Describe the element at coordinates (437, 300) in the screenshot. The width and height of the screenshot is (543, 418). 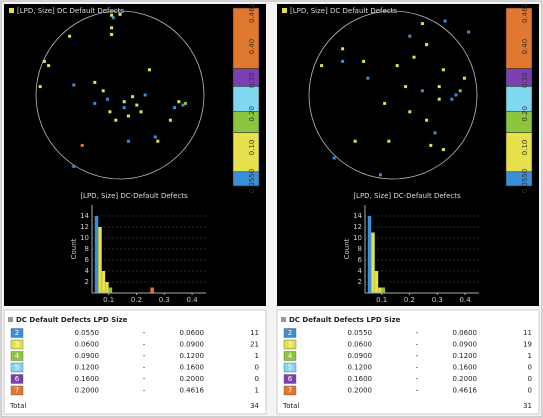
I see `x-tick-label: 0.3` at that location.